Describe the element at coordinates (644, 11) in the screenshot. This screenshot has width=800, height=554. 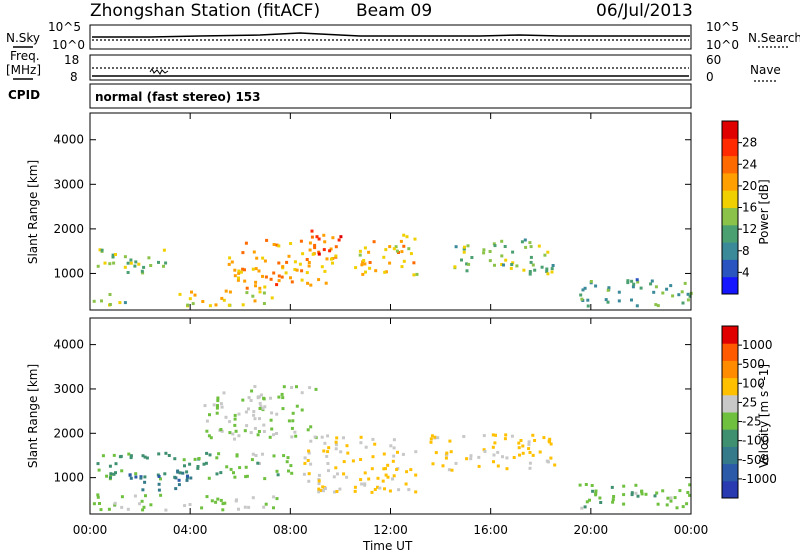
I see `date-title: 06/Jul/2013` at that location.